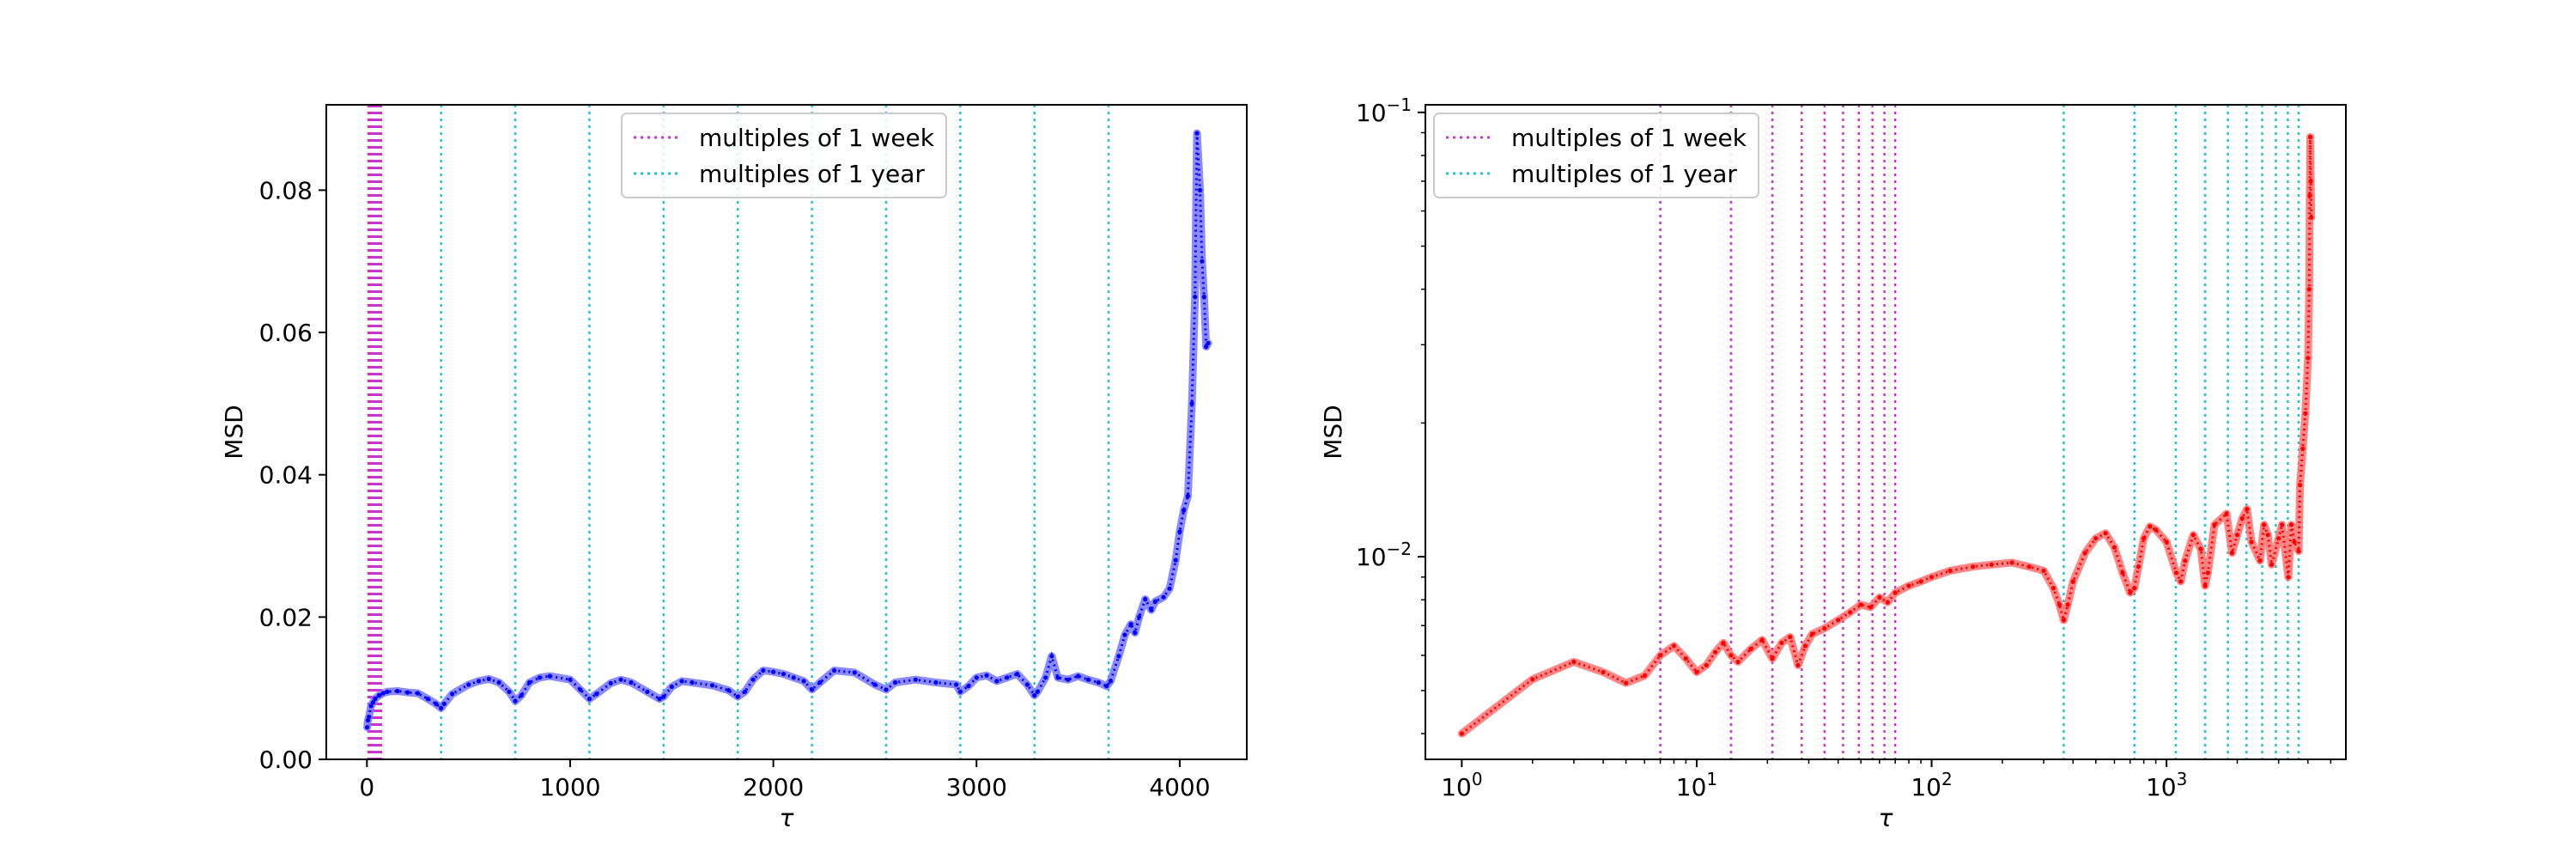 This screenshot has width=2576, height=859. Describe the element at coordinates (976, 787) in the screenshot. I see `x-tick-label: 3000` at that location.